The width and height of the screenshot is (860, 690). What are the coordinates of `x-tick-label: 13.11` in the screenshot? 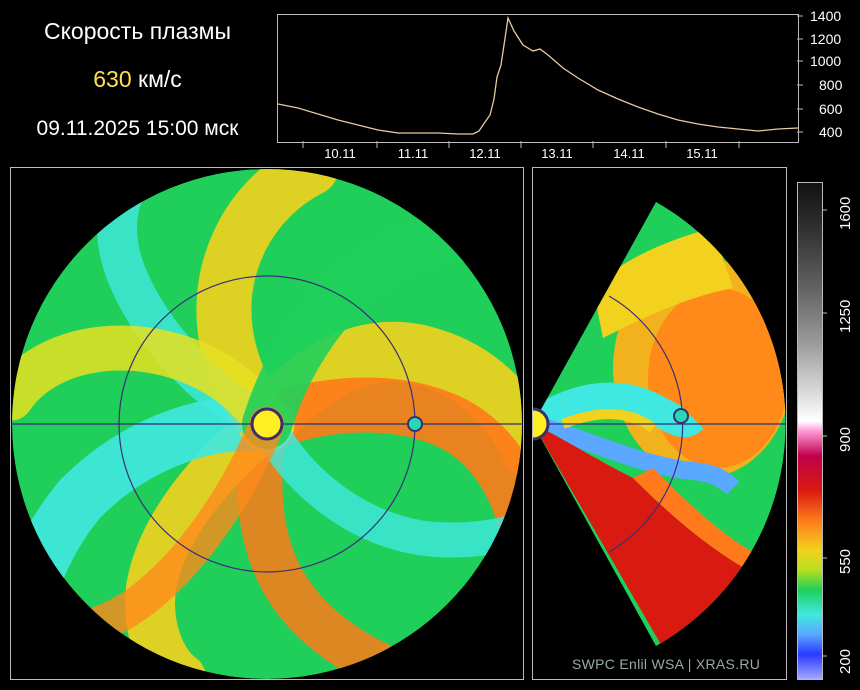 It's located at (557, 153).